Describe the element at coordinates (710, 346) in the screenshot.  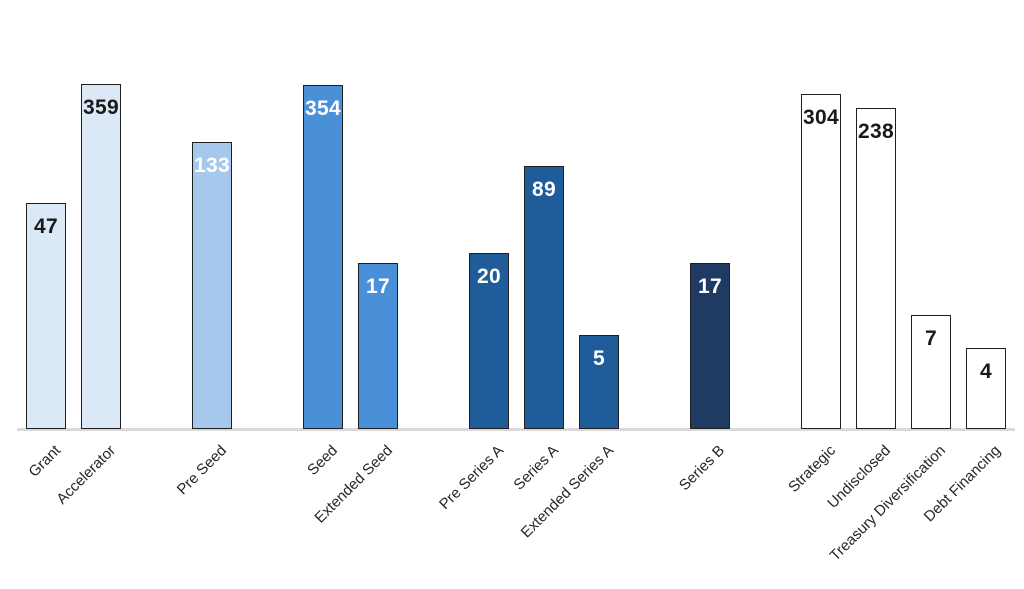
I see `bar-series-b: 17` at that location.